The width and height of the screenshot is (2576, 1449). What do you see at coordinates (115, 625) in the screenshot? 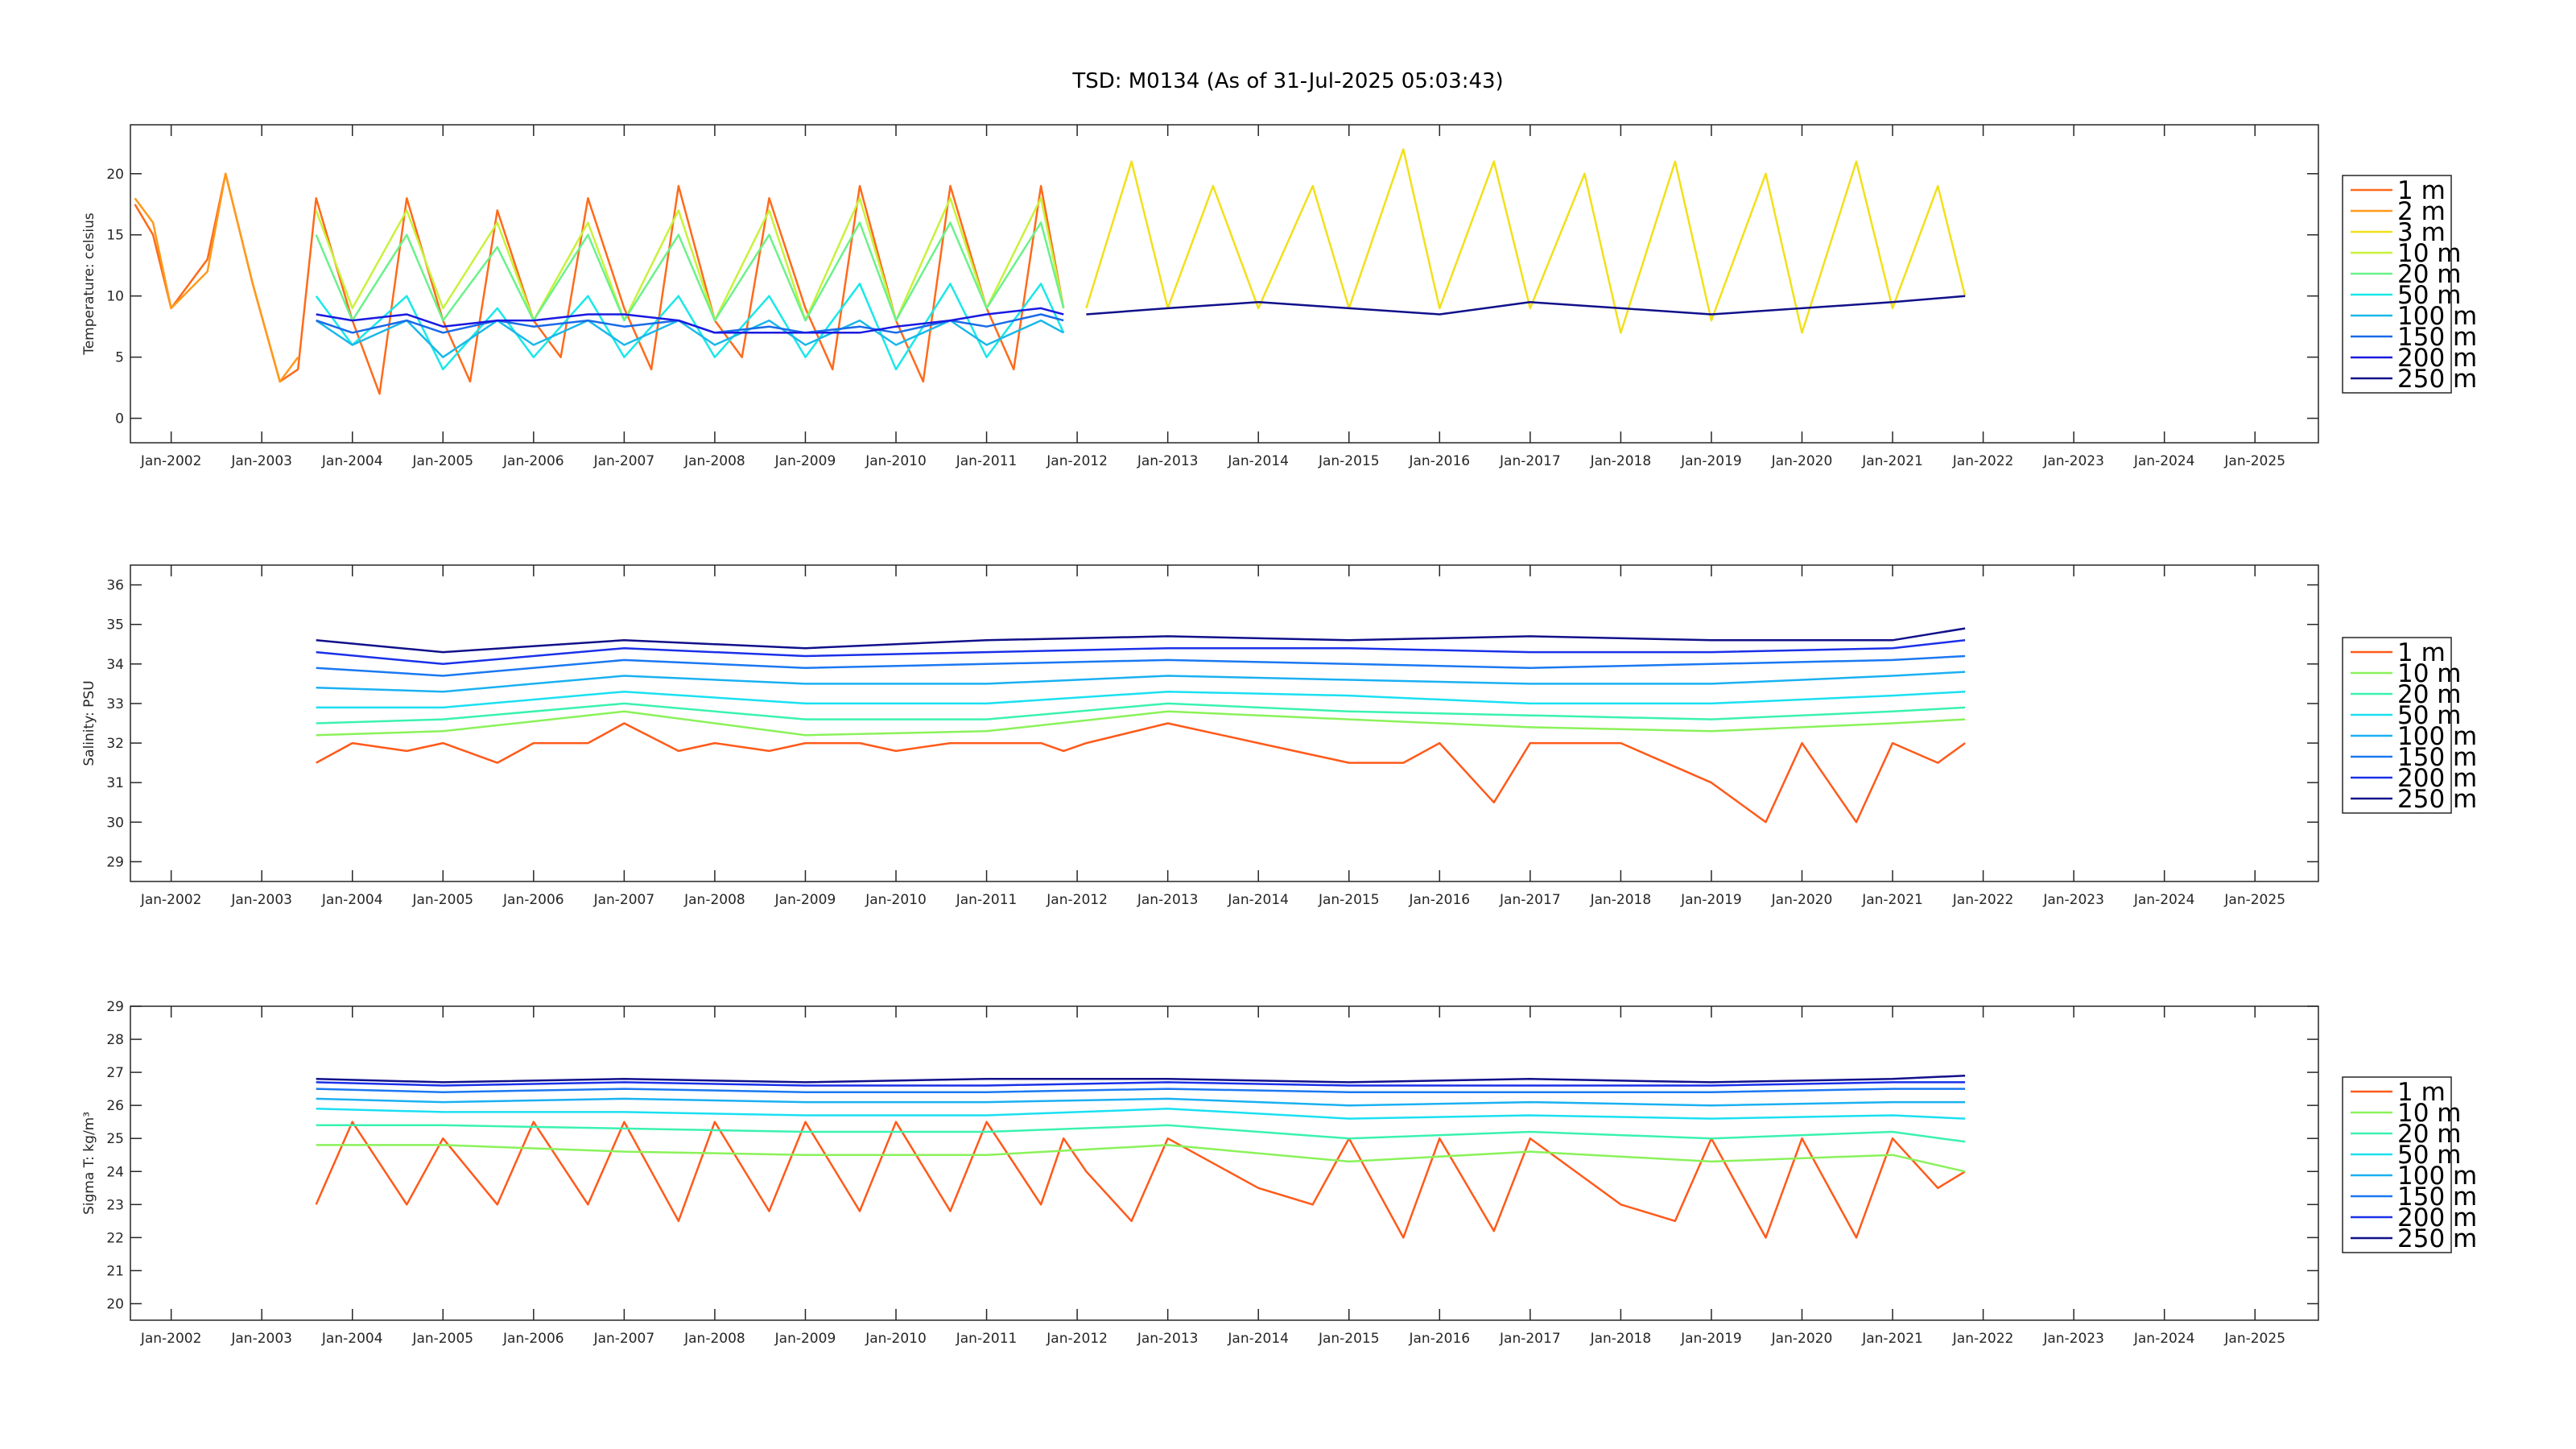
I see `y-tick-label: 35` at bounding box center [115, 625].